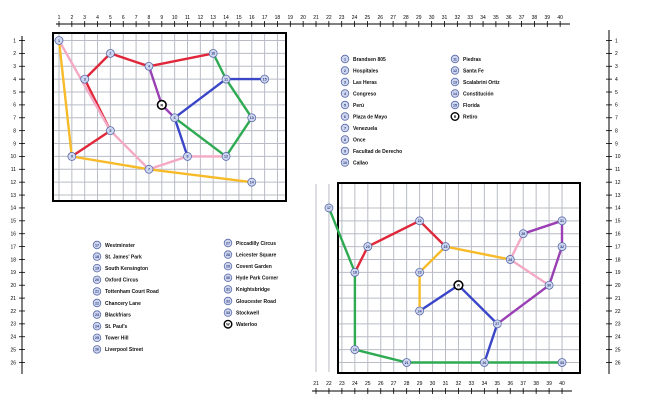 The height and width of the screenshot is (401, 652). I want to click on legend-item: 31 Knightsbridge, so click(246, 289).